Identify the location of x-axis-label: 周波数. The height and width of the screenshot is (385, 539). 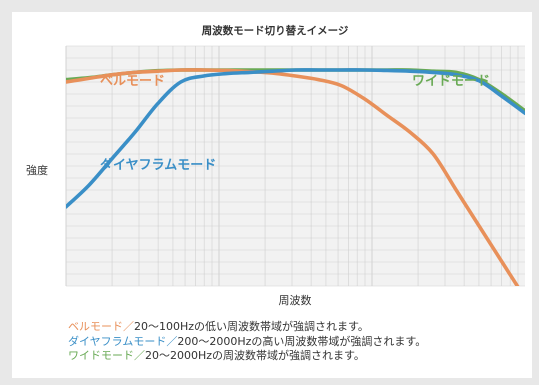
(295, 300).